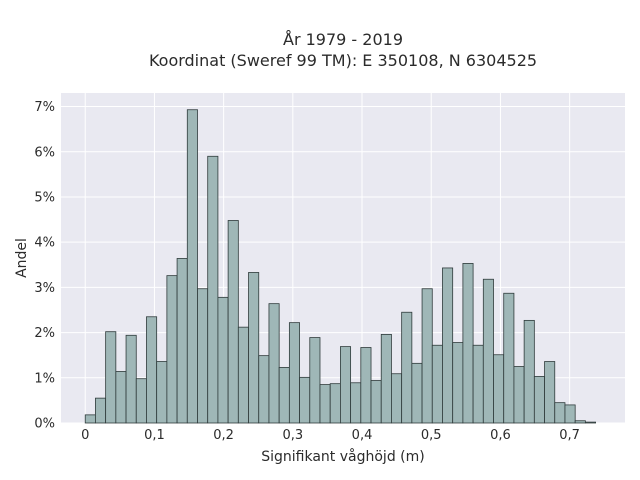  What do you see at coordinates (85, 435) in the screenshot?
I see `x-tick-label: 0` at bounding box center [85, 435].